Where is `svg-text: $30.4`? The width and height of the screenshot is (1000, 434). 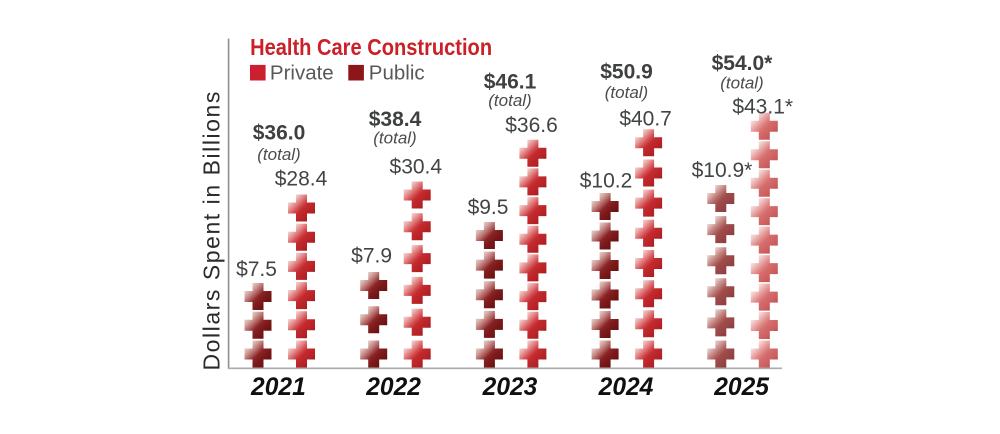 svg-text: $30.4 is located at coordinates (416, 167).